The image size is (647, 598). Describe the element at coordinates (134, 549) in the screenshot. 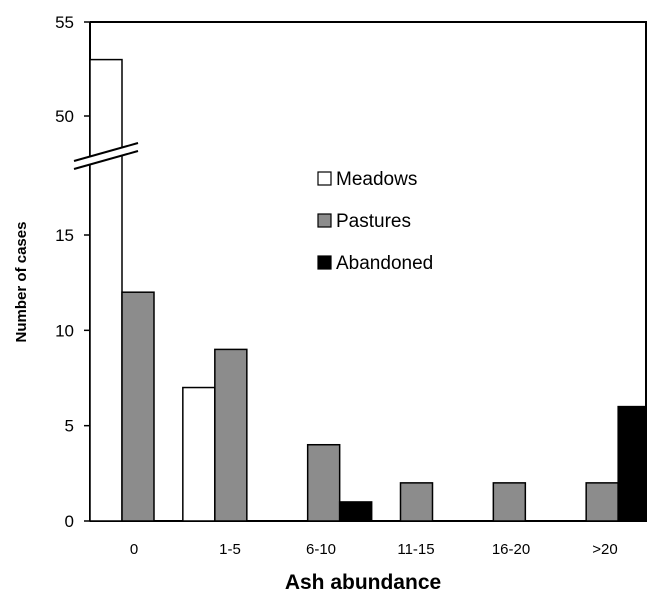

I see `x-tick-label: 0` at that location.